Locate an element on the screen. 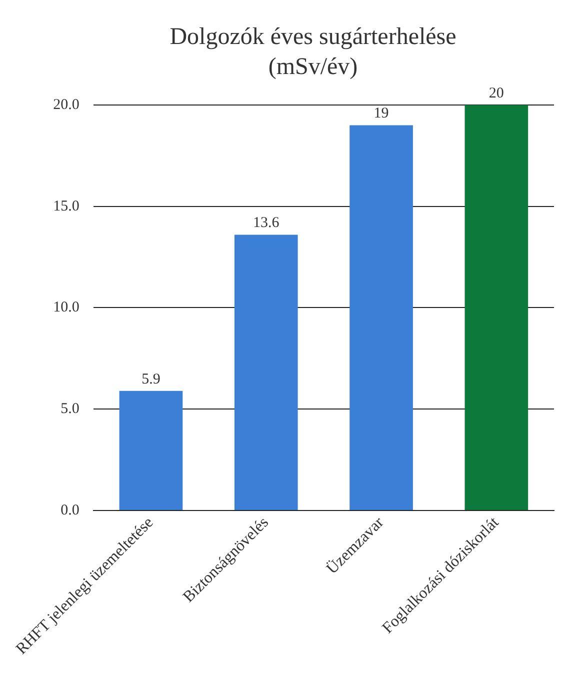 This screenshot has height=687, width=582. y-tick-label: 15.0 is located at coordinates (66, 206).